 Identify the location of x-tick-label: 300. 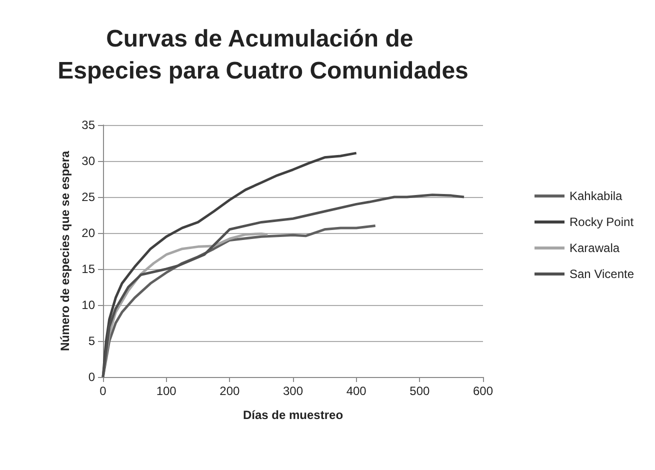
(293, 391).